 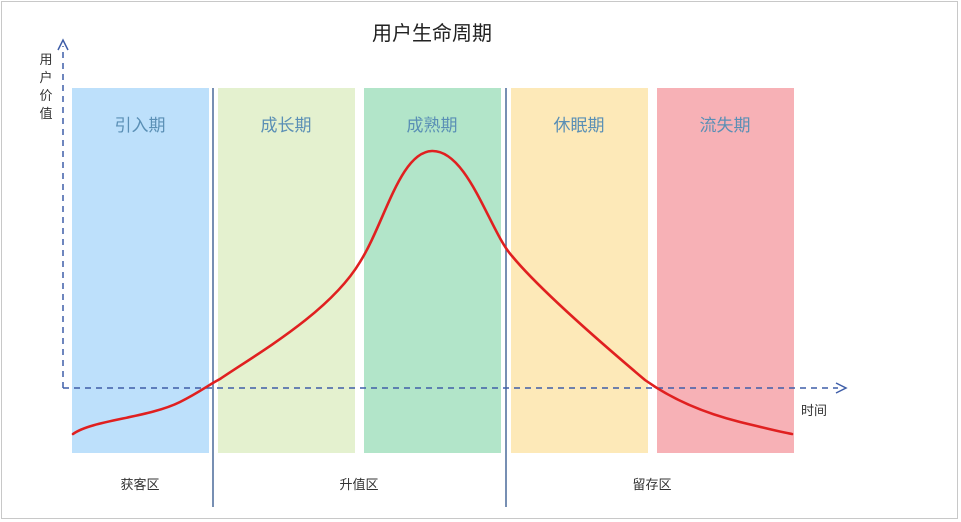 I want to click on stage-label-introduction: 引入期, so click(x=140, y=126).